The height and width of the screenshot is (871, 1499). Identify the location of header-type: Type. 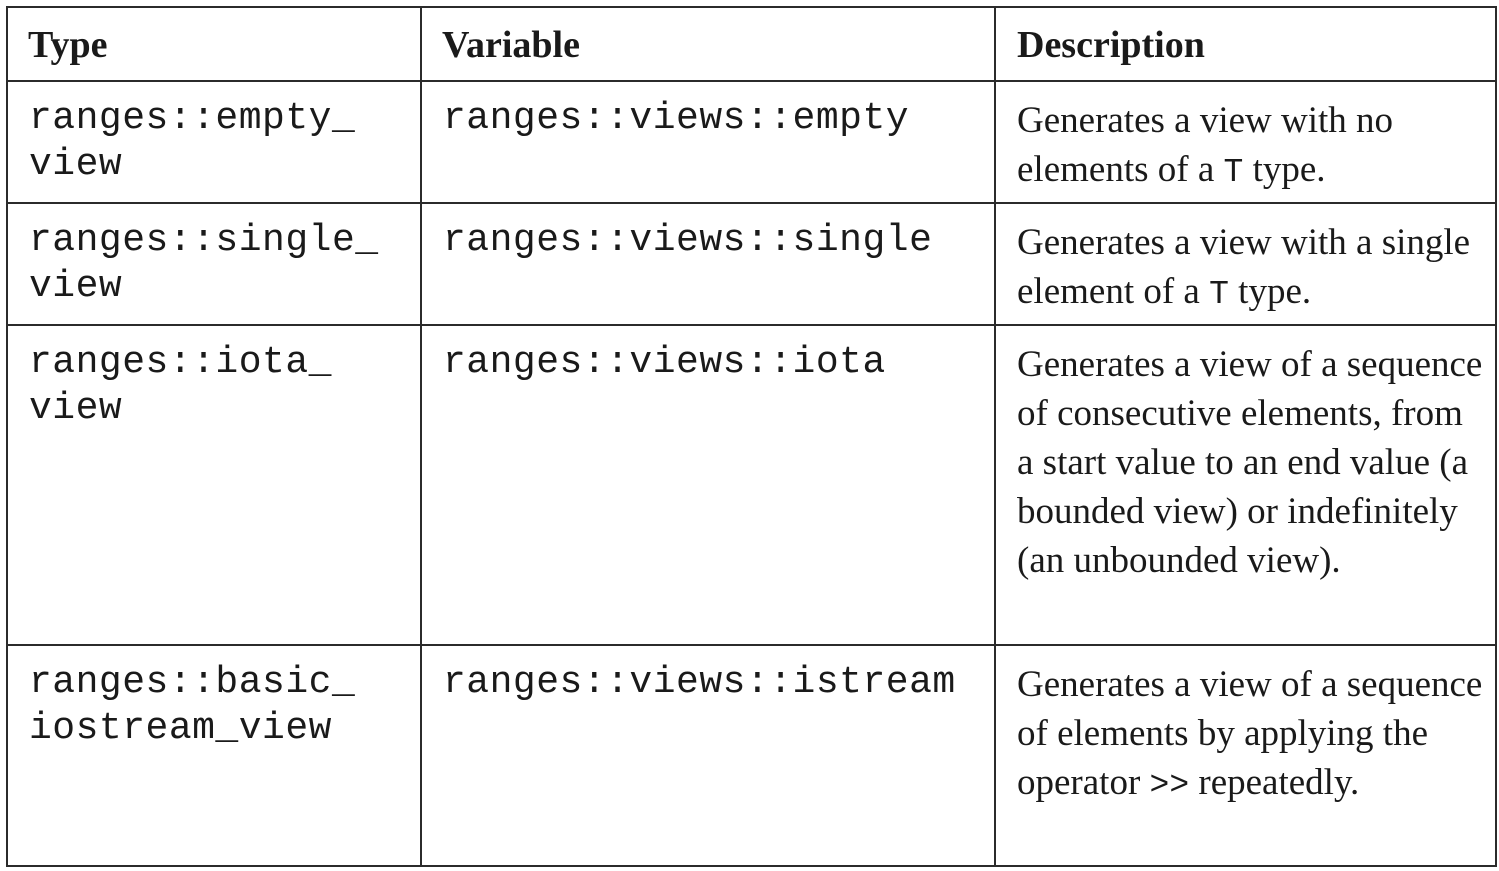
(214, 44).